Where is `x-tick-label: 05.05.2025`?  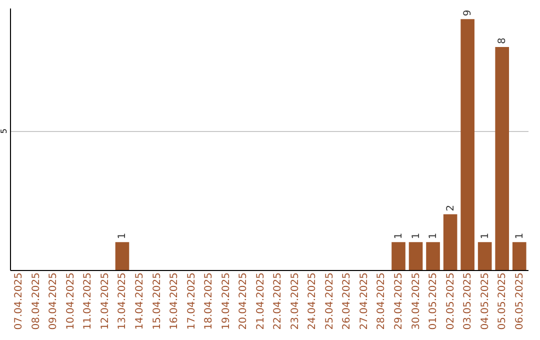 x-tick-label: 05.05.2025 is located at coordinates (502, 301).